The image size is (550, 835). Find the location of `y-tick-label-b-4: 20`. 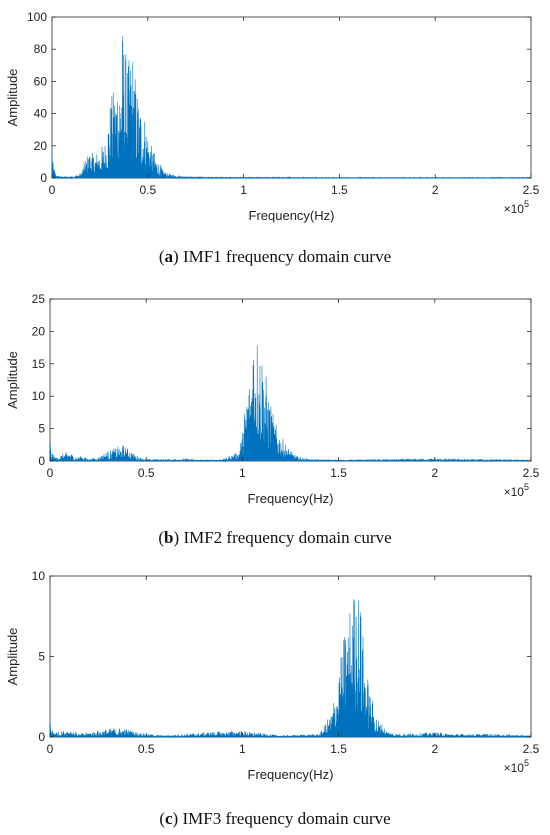

y-tick-label-b-4: 20 is located at coordinates (39, 331).